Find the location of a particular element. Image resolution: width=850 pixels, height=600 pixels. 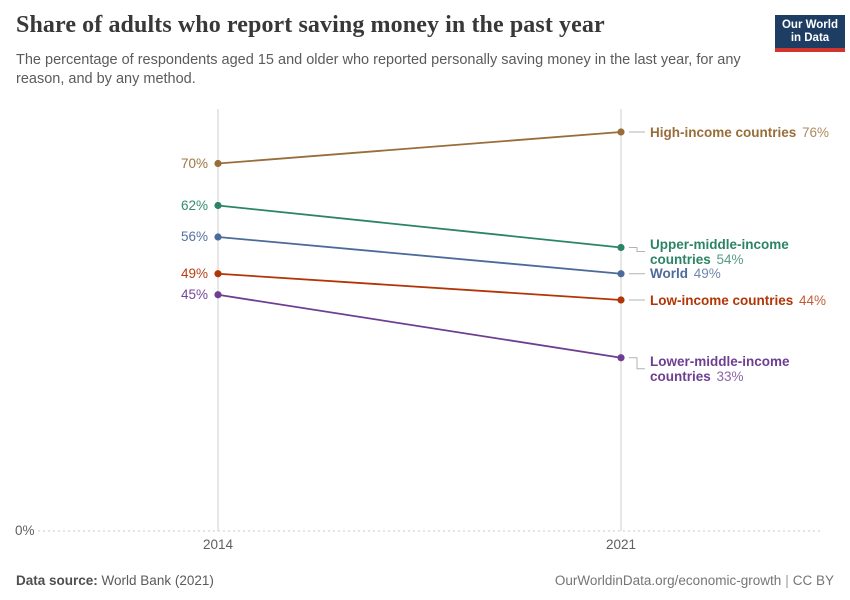

series-start-value-label: 56% is located at coordinates (194, 236).